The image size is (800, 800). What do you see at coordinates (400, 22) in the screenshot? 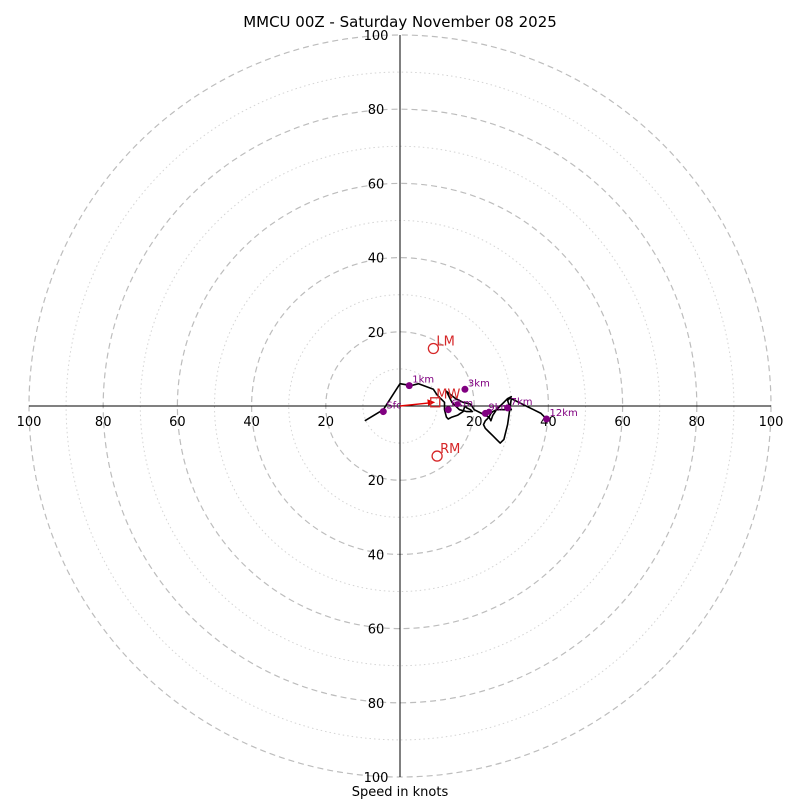
I see `chart-title: MMCU 00Z - Saturday November 08 2025` at bounding box center [400, 22].